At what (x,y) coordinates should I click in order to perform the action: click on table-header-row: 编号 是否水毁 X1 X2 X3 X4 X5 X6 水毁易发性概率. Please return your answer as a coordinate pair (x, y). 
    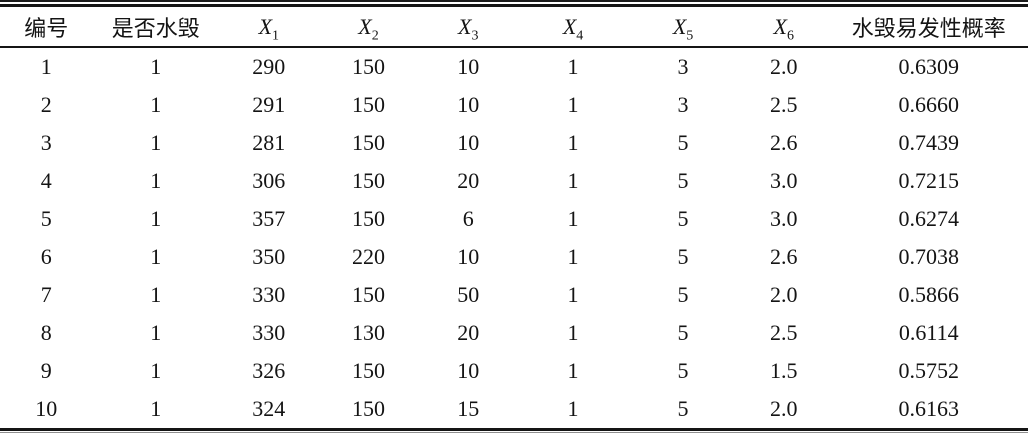
    Looking at the image, I should click on (514, 26).